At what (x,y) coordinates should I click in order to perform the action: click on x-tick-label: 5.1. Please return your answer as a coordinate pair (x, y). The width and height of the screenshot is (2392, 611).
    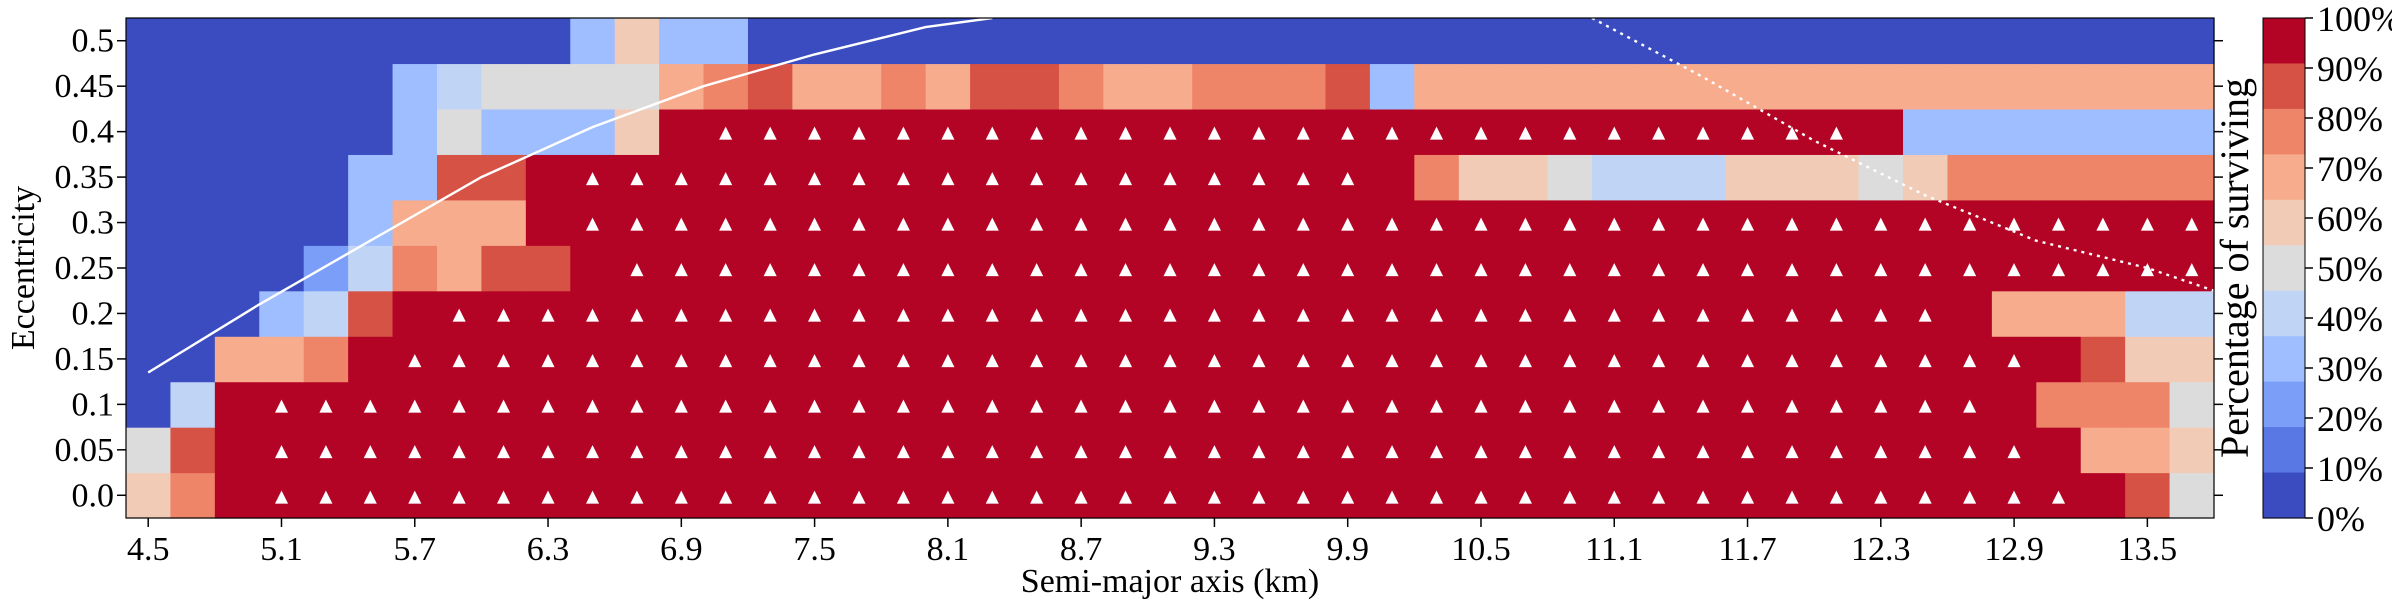
    Looking at the image, I should click on (281, 549).